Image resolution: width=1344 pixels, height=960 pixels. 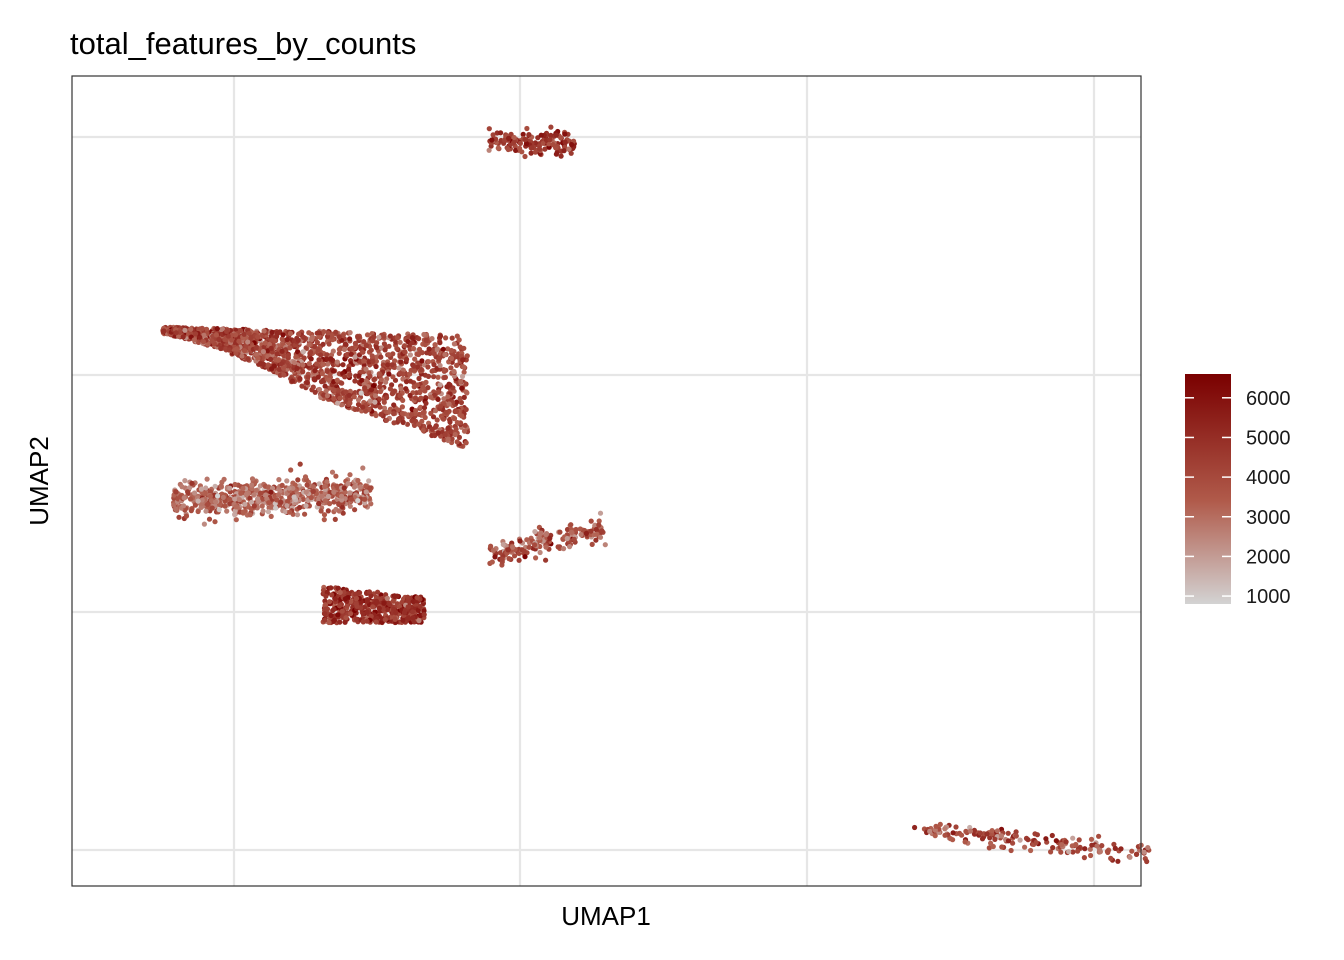 I want to click on colorbar, so click(x=1208, y=489).